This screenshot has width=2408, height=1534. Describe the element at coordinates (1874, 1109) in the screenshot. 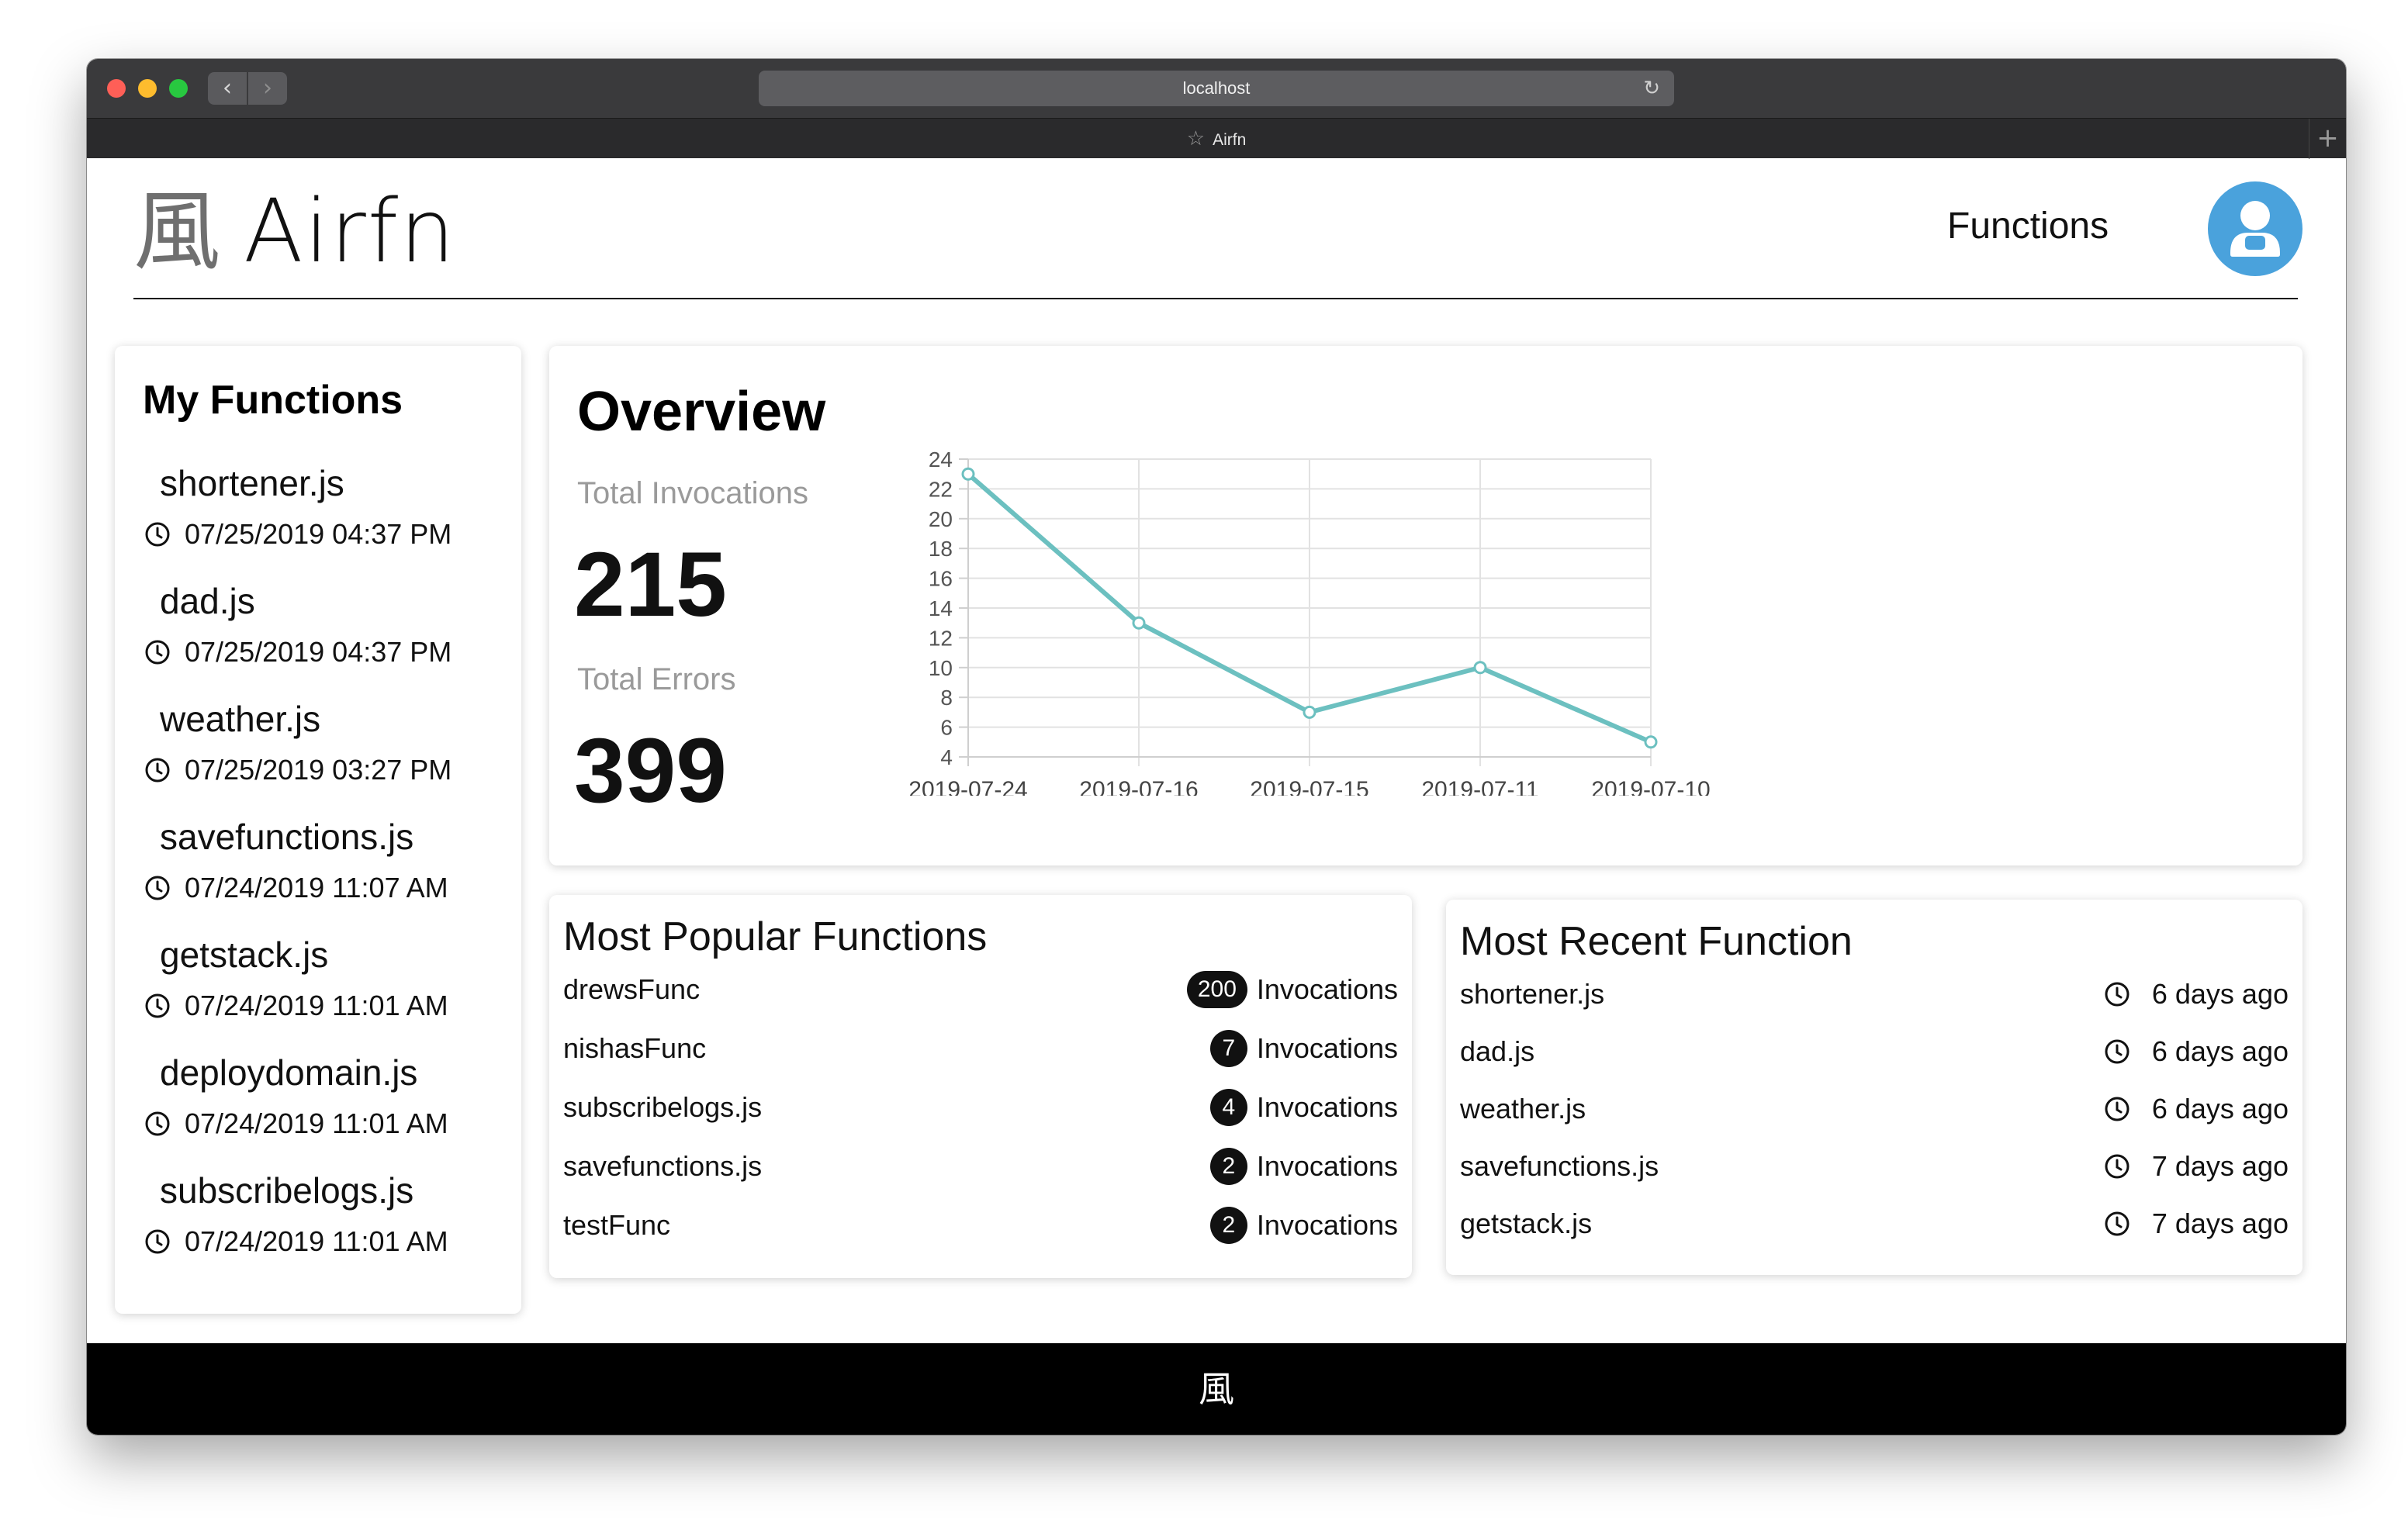

I see `recent-function-row: weather.js 6 days ago` at that location.